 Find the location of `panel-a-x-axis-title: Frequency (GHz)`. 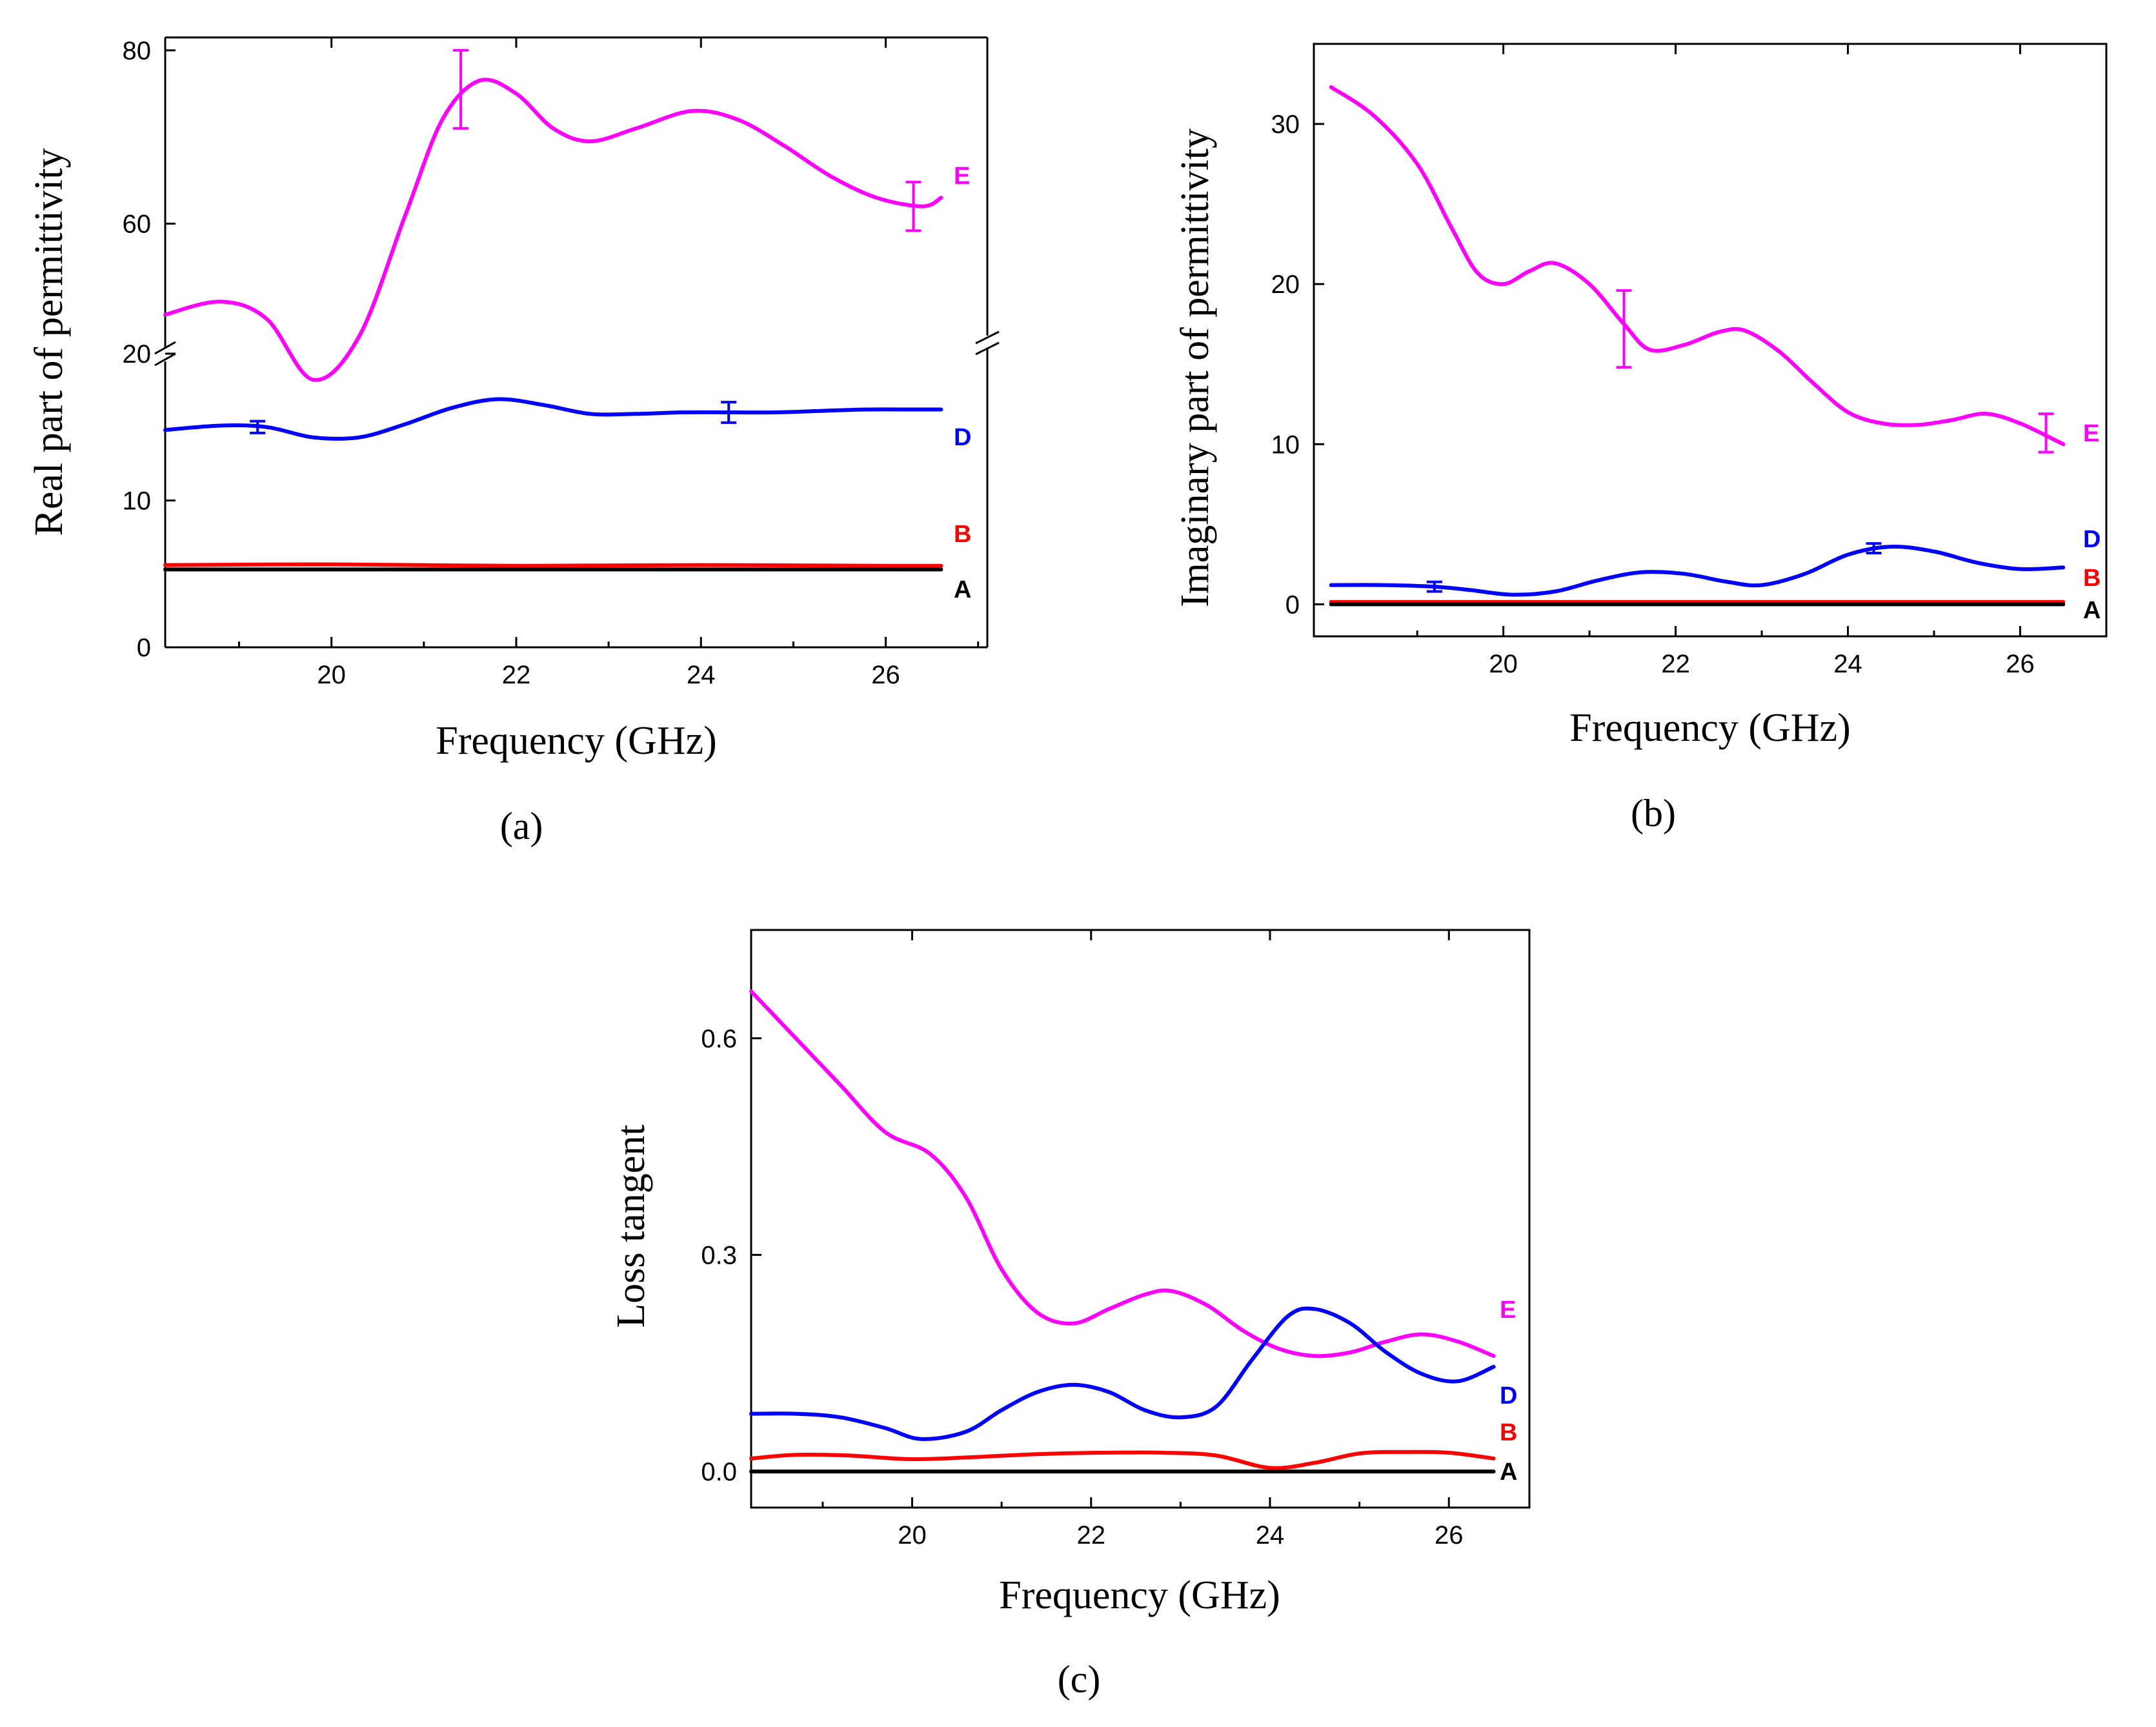

panel-a-x-axis-title: Frequency (GHz) is located at coordinates (576, 741).